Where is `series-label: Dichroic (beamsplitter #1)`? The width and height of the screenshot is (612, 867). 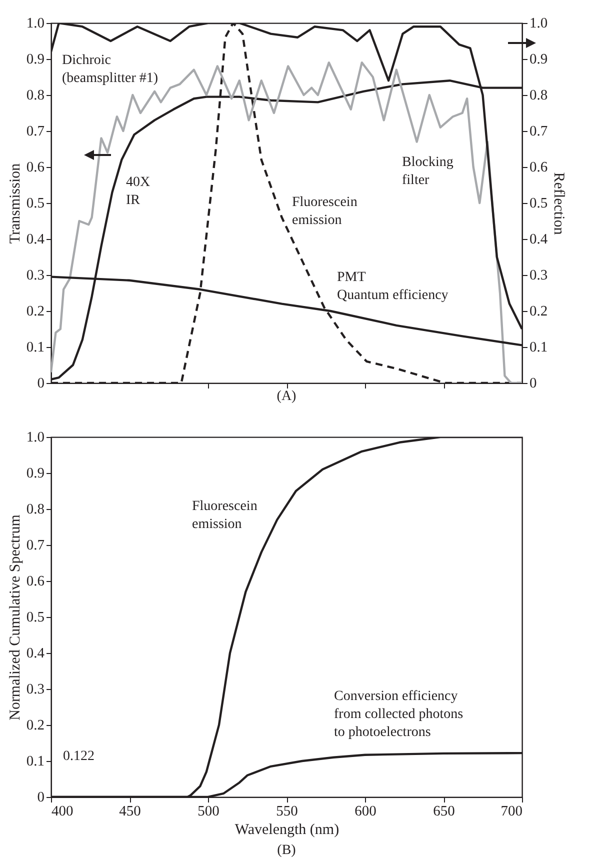
series-label: Dichroic (beamsplitter #1) is located at coordinates (110, 69).